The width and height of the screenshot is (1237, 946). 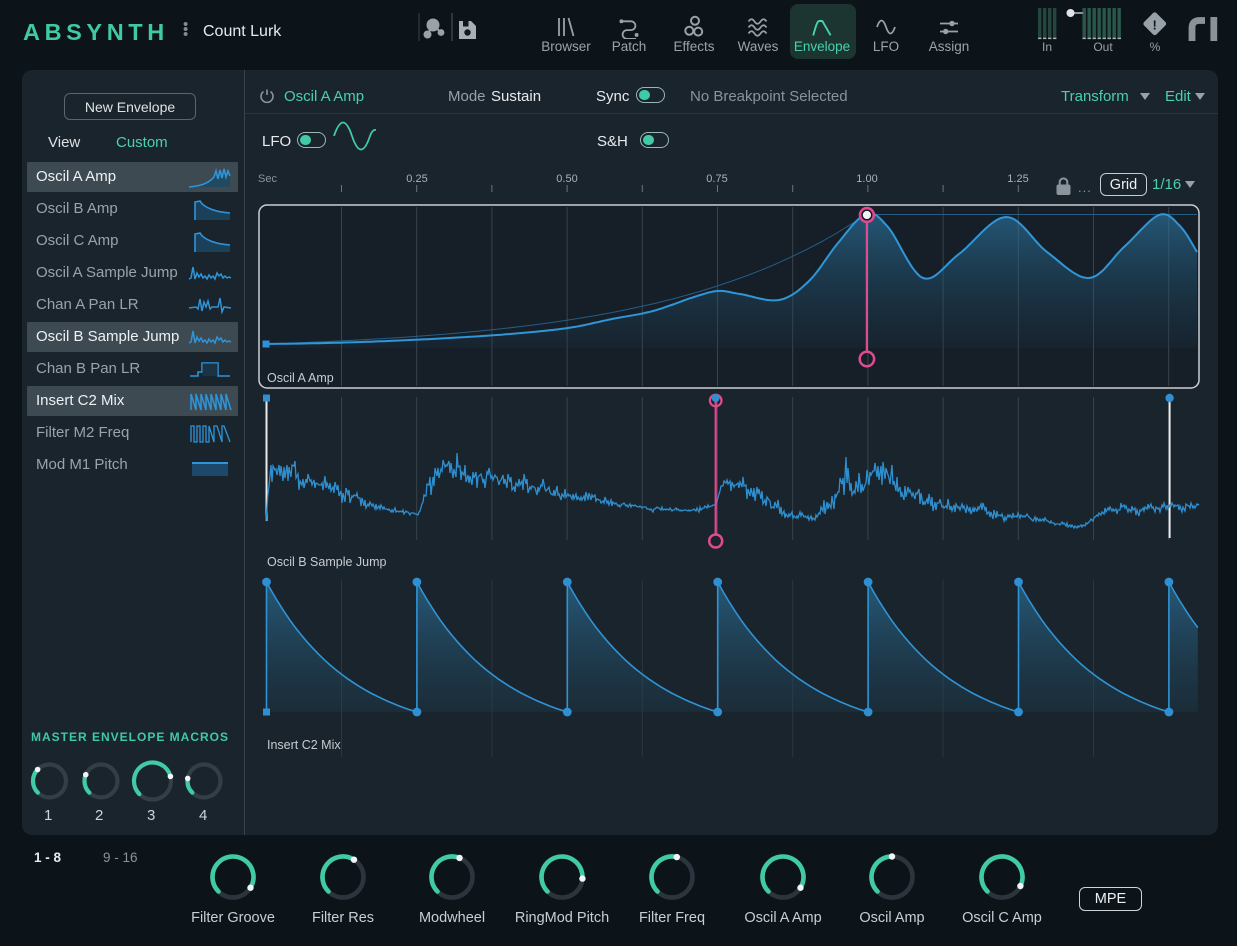 I want to click on svg-text: Insert C2 Mix, so click(x=304, y=745).